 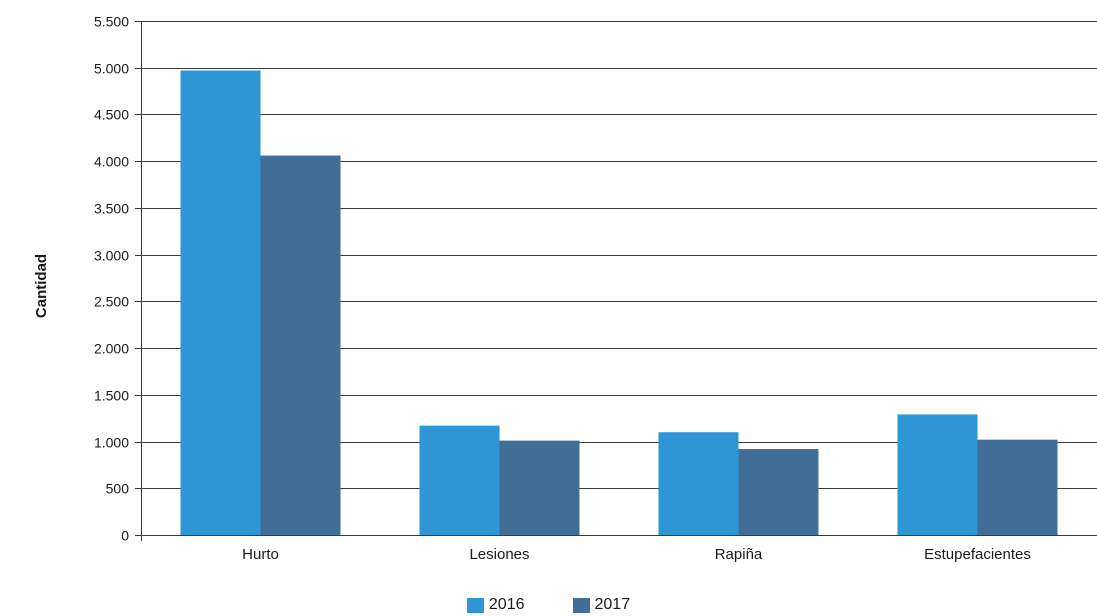 I want to click on bar-2017-estupefacientes, so click(x=1017, y=487).